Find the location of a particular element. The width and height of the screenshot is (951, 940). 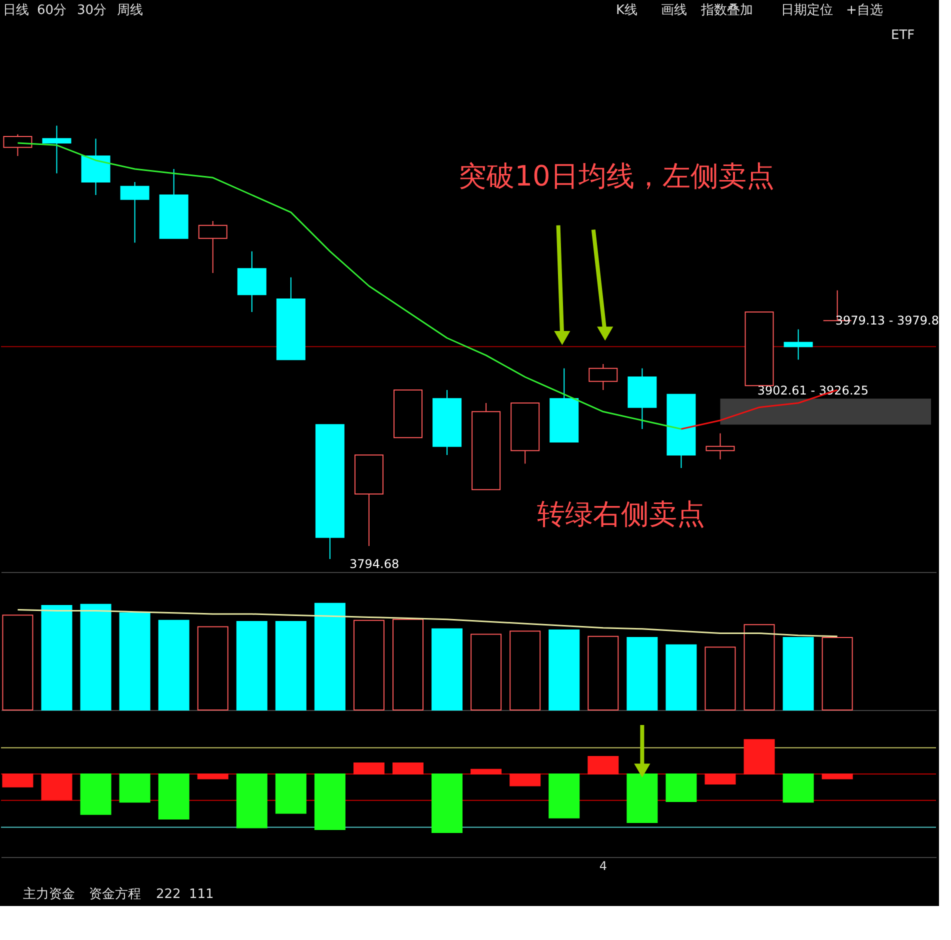

text: ETF is located at coordinates (903, 35).